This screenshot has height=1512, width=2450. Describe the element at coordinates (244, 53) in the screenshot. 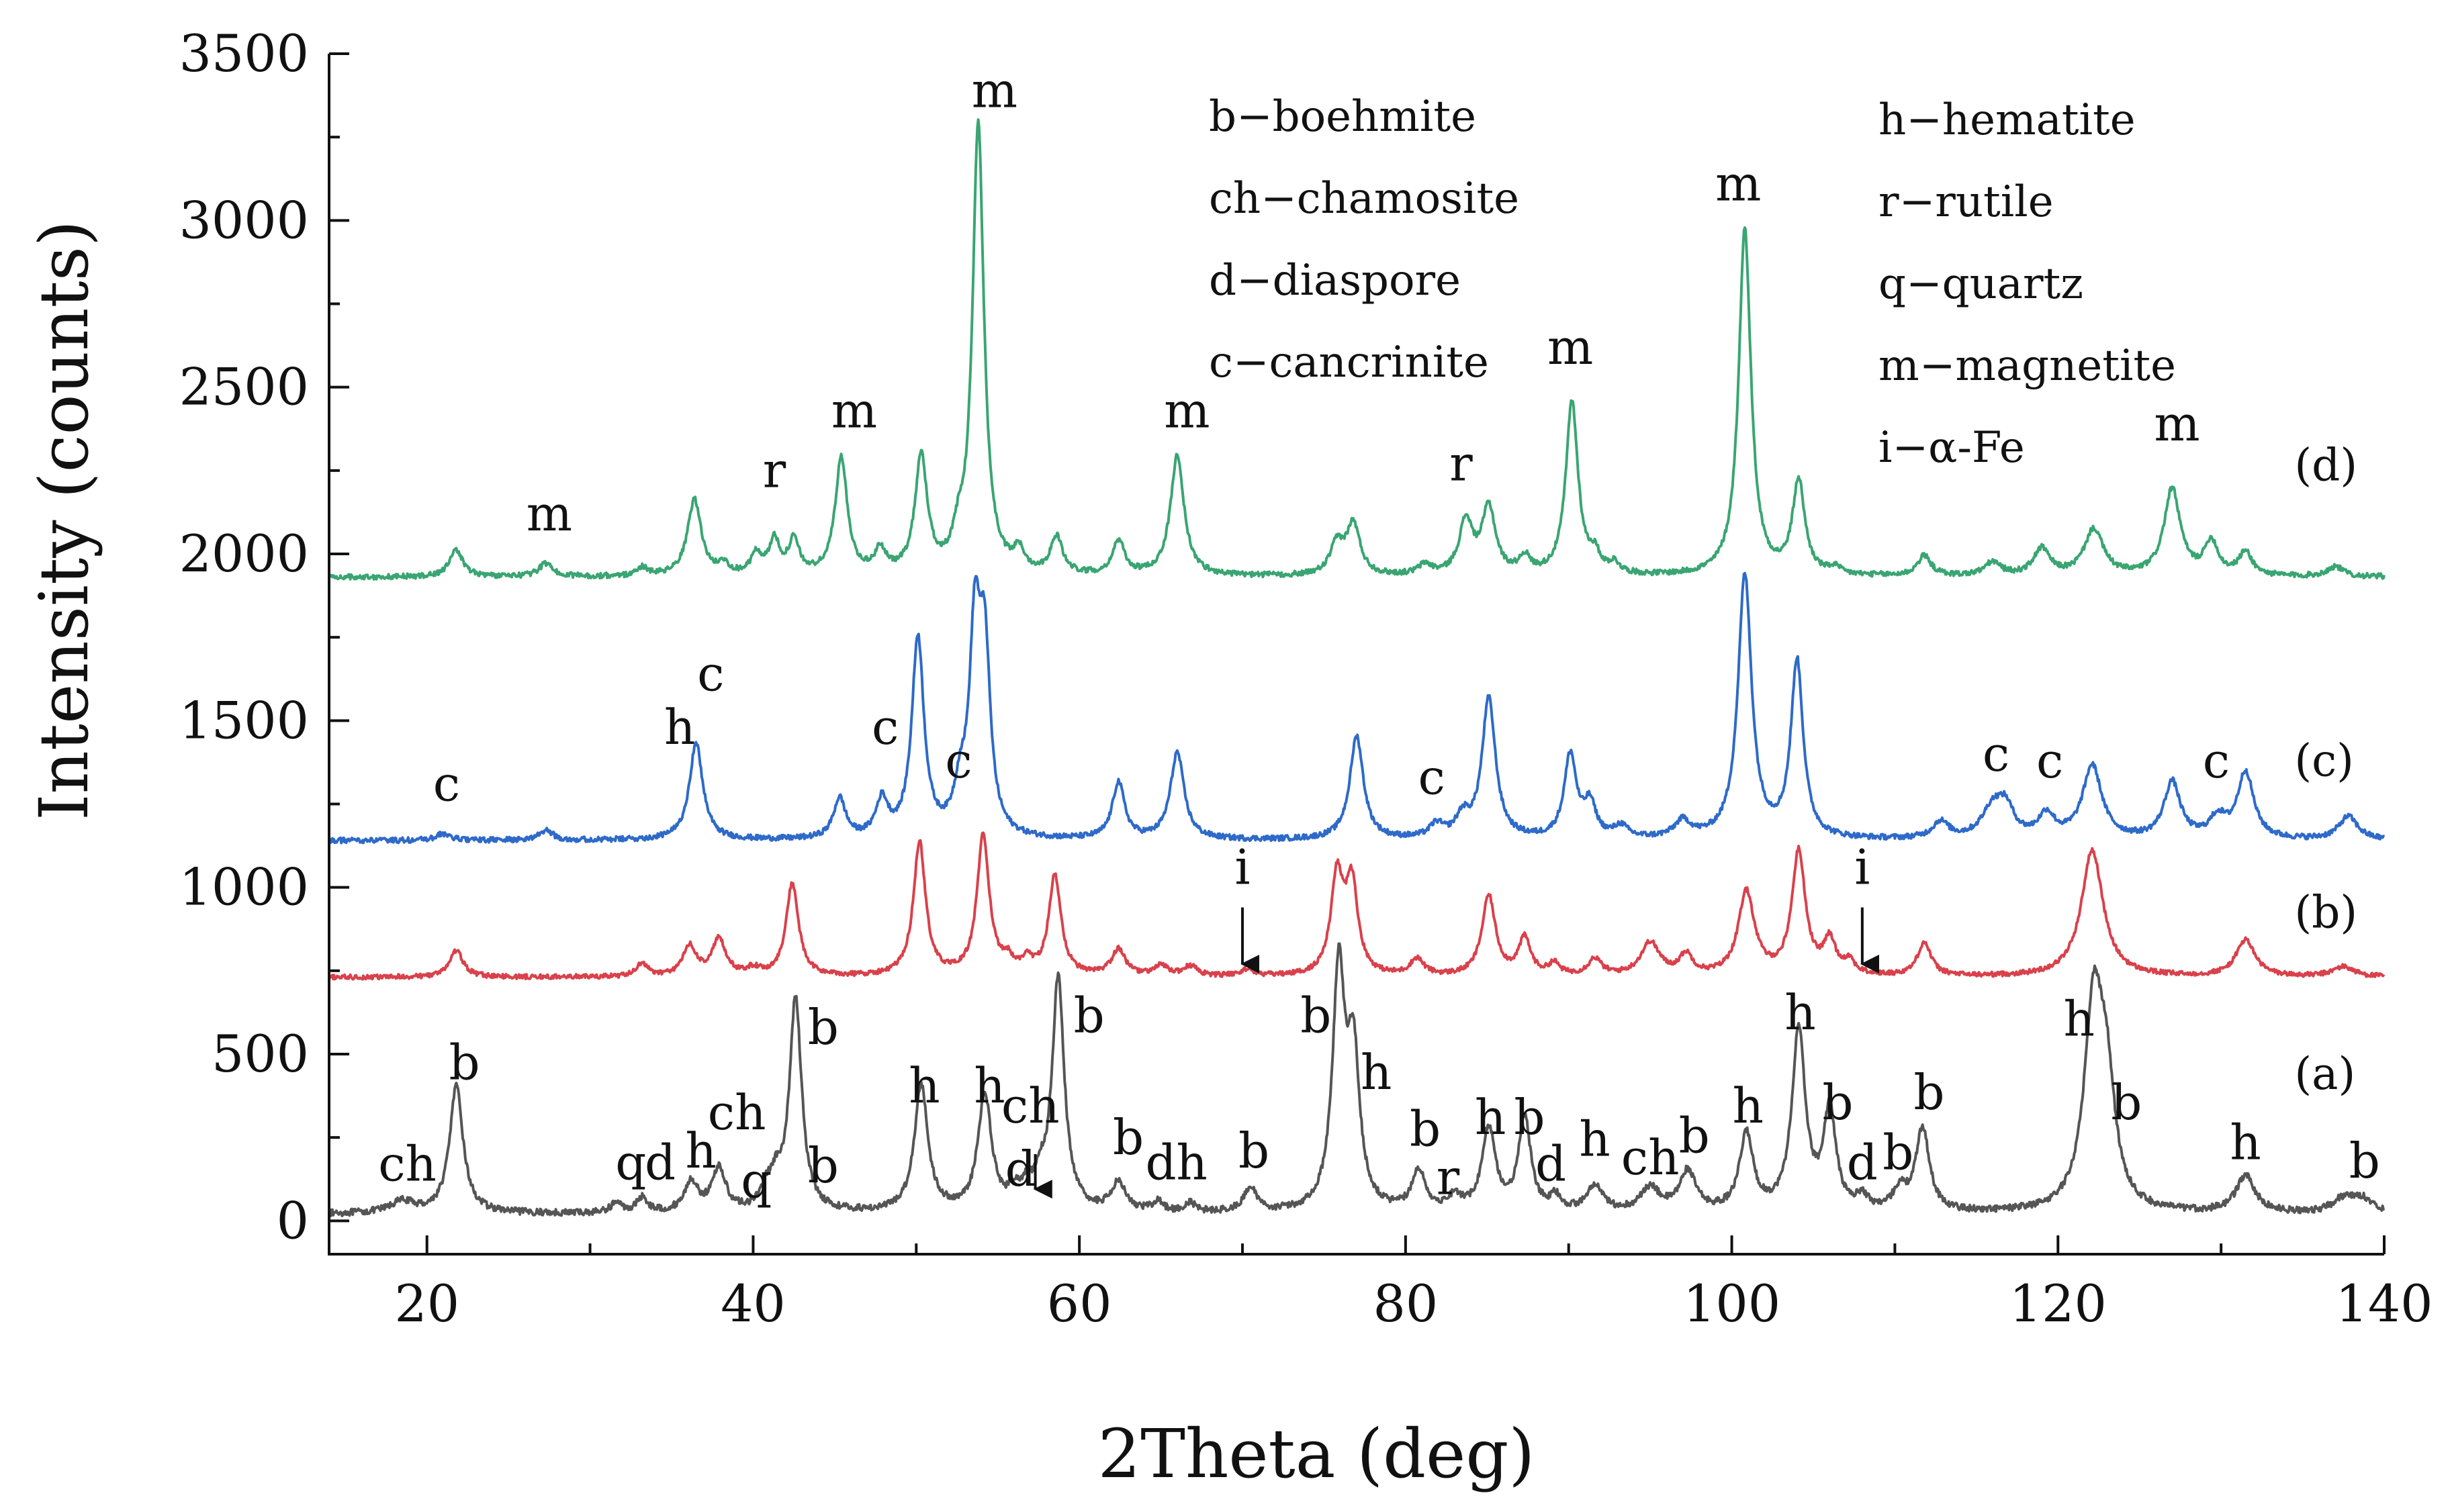

I see `y-tick-label: 3500` at that location.